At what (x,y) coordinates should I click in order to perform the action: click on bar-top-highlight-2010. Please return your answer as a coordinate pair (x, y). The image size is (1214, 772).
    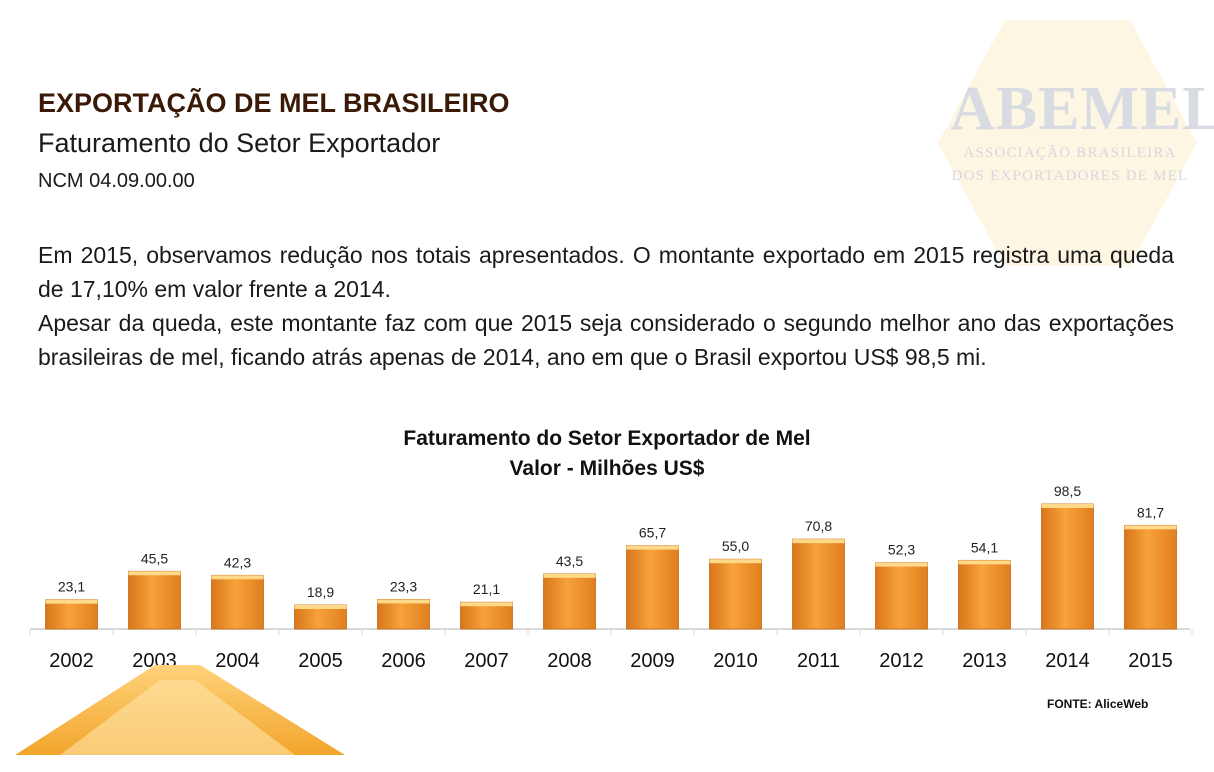
    Looking at the image, I should click on (735, 561).